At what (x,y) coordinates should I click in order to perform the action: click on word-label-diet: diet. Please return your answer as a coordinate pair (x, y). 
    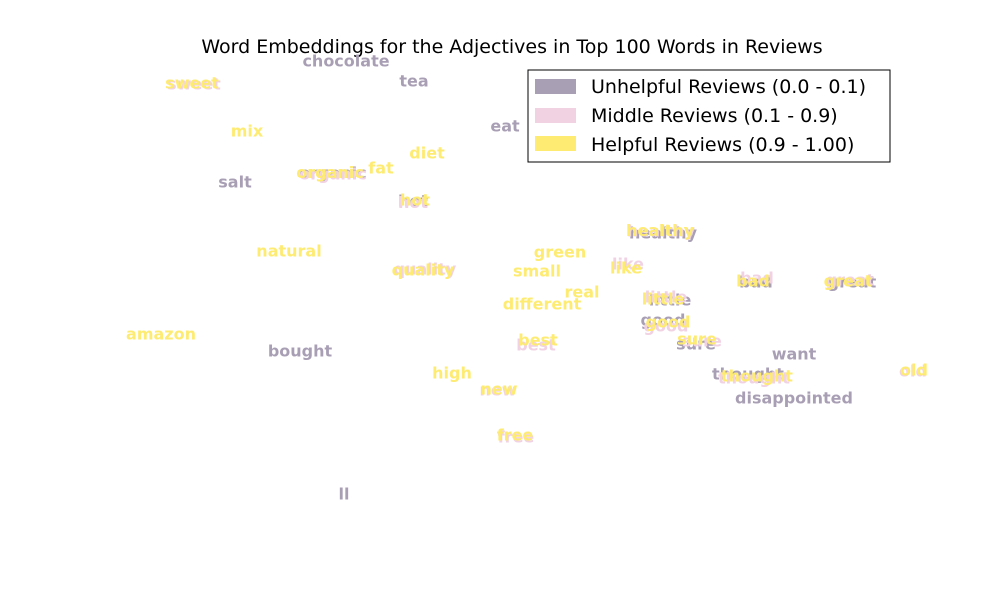
    Looking at the image, I should click on (427, 153).